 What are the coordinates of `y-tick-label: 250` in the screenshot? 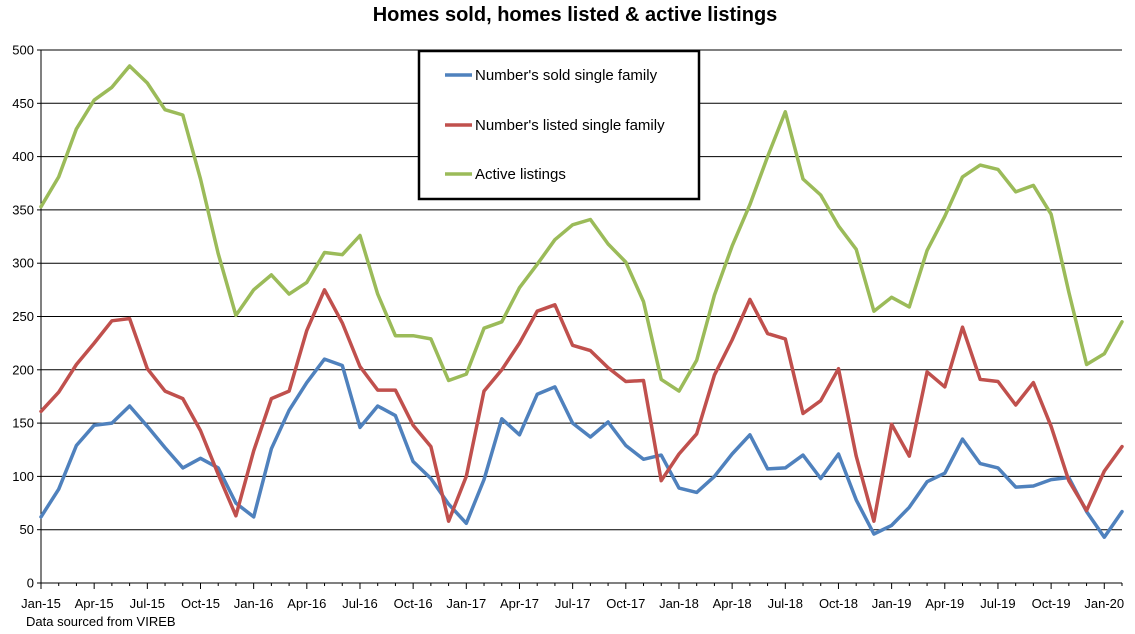 It's located at (23, 316).